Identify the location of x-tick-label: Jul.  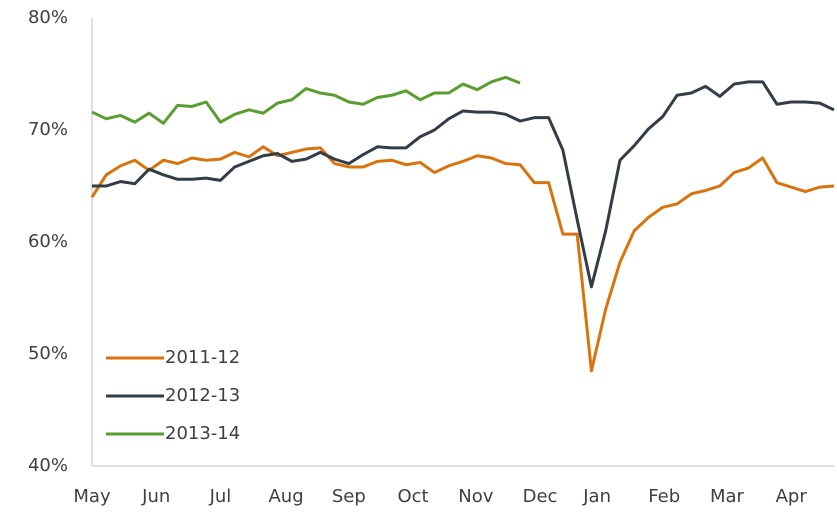
(220, 496).